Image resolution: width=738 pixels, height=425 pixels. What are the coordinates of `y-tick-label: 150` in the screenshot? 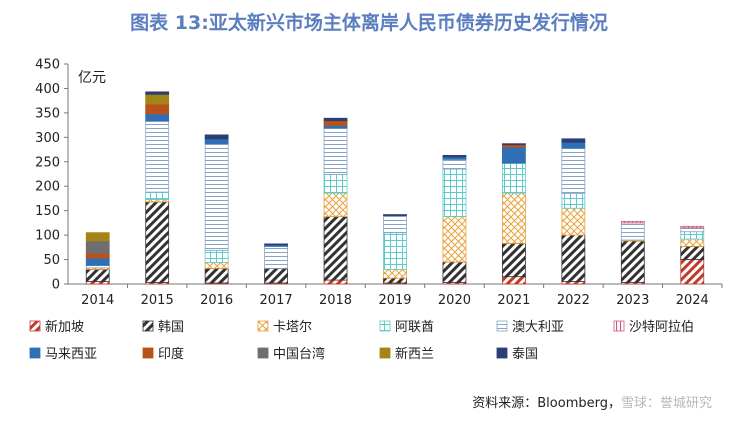 It's located at (47, 211).